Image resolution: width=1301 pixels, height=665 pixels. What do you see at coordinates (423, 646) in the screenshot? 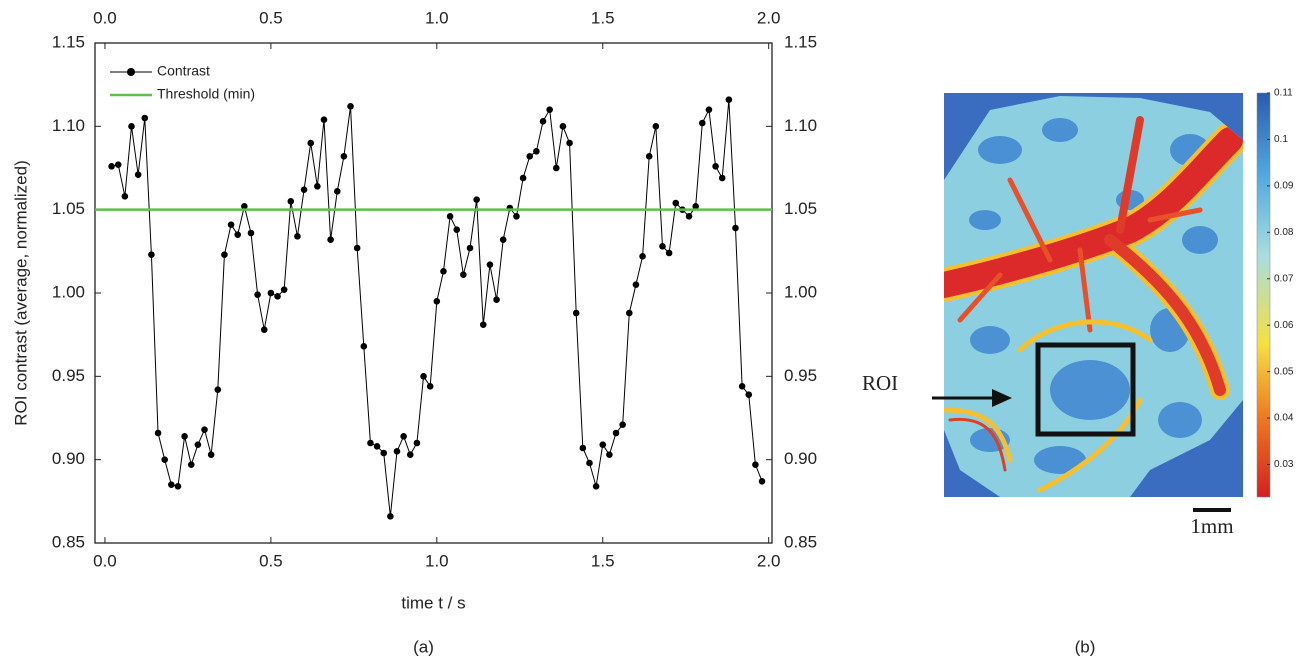
I see `panel-label: (a)` at bounding box center [423, 646].